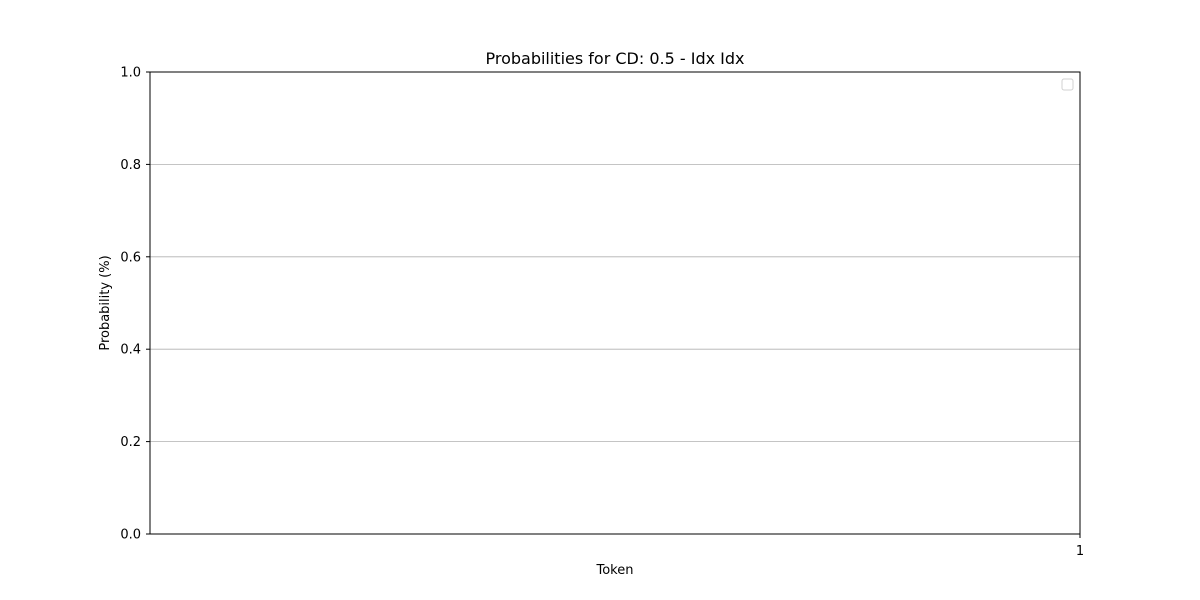 The height and width of the screenshot is (600, 1200). Describe the element at coordinates (130, 257) in the screenshot. I see `y-tick-label: 0.6` at that location.